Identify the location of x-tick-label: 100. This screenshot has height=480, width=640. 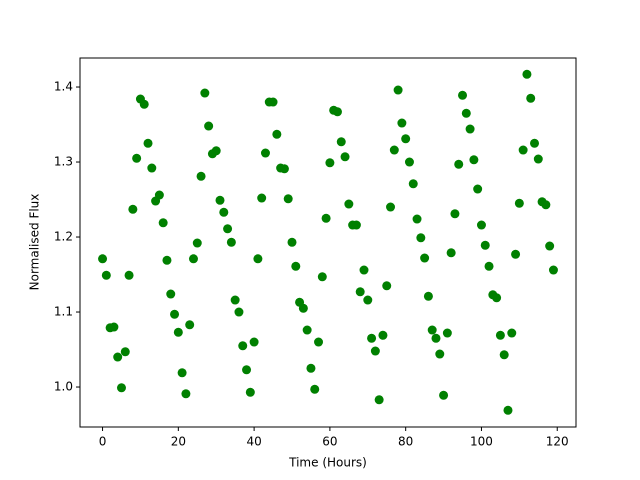
(481, 442).